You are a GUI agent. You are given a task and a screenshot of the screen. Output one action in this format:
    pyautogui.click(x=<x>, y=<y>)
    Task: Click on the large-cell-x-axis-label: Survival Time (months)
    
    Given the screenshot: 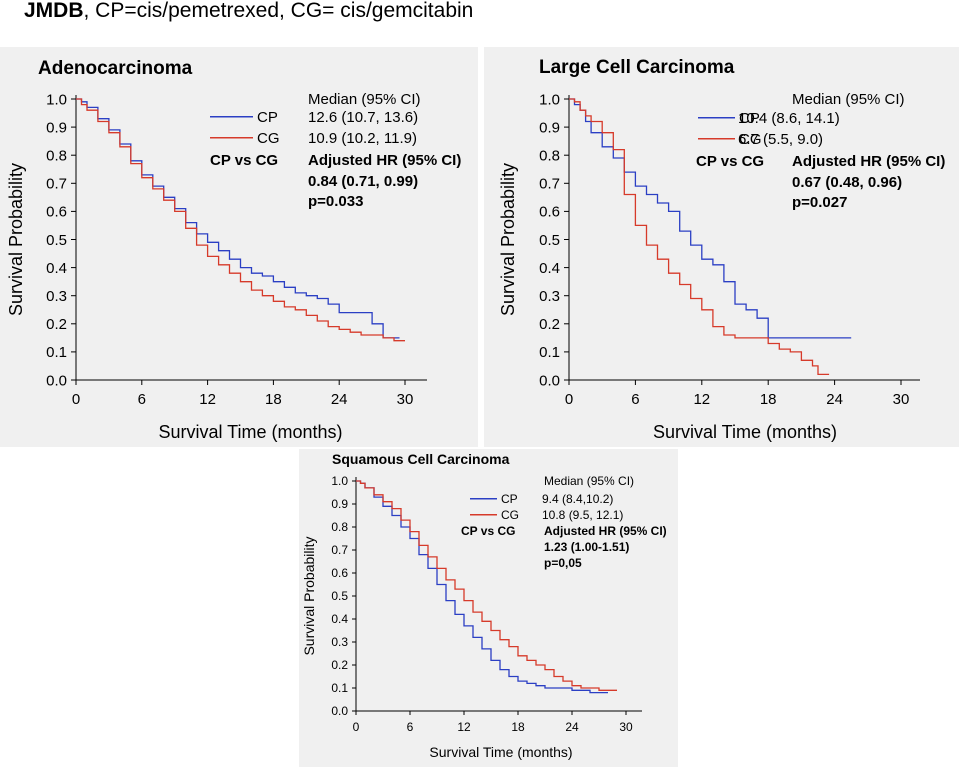 What is the action you would take?
    pyautogui.click(x=745, y=432)
    